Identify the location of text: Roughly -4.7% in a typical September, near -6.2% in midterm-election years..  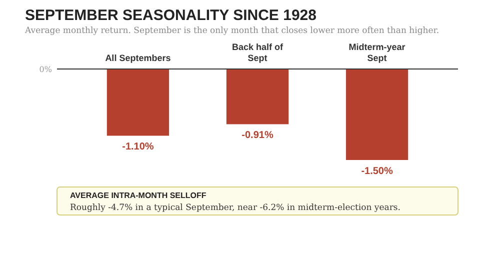
(235, 208).